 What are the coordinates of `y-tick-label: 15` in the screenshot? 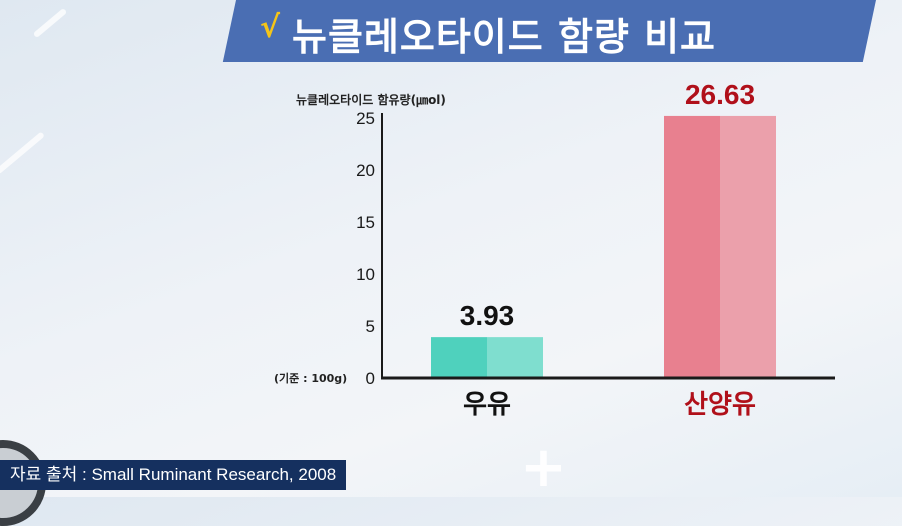 It's located at (365, 222).